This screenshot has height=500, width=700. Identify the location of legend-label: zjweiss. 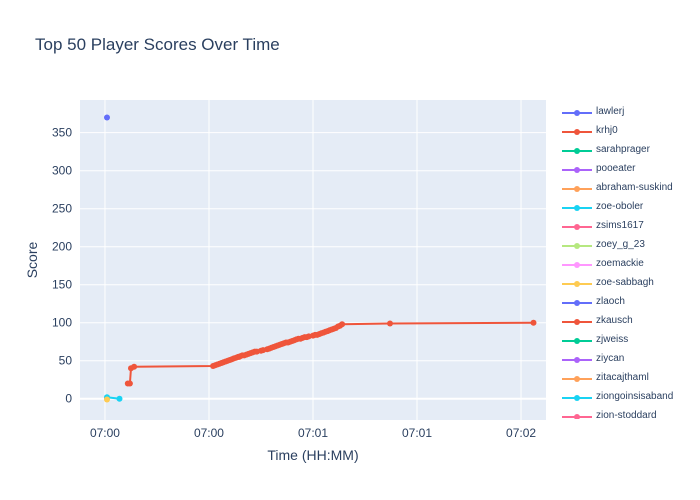
(612, 339).